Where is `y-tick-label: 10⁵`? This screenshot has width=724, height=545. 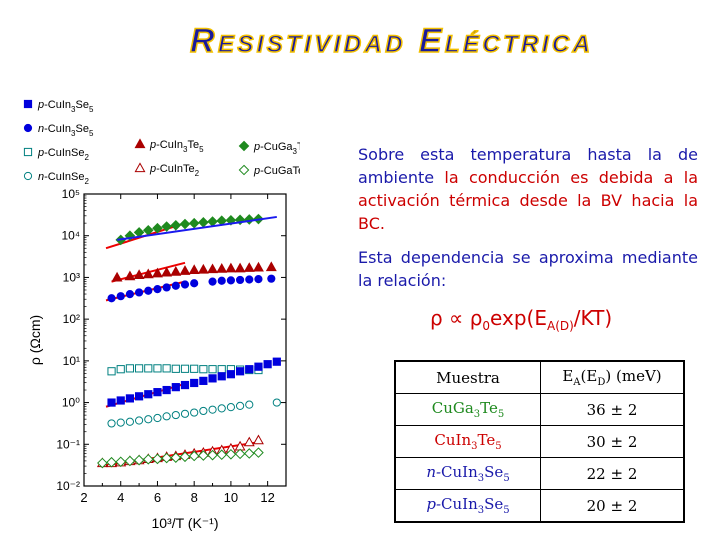
y-tick-label: 10⁵ is located at coordinates (71, 194).